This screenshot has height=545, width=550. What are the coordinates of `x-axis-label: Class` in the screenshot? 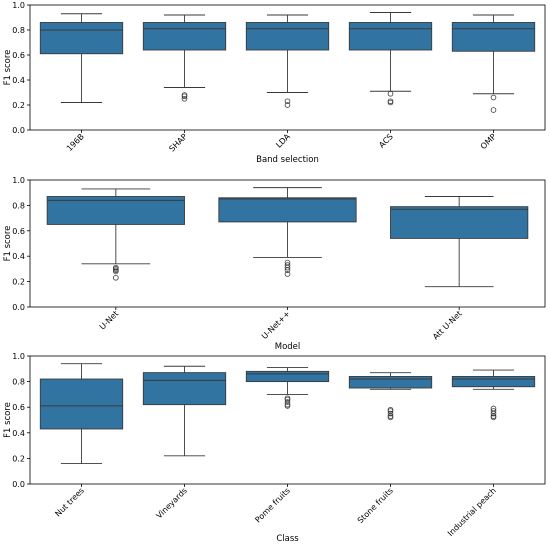 It's located at (287, 539).